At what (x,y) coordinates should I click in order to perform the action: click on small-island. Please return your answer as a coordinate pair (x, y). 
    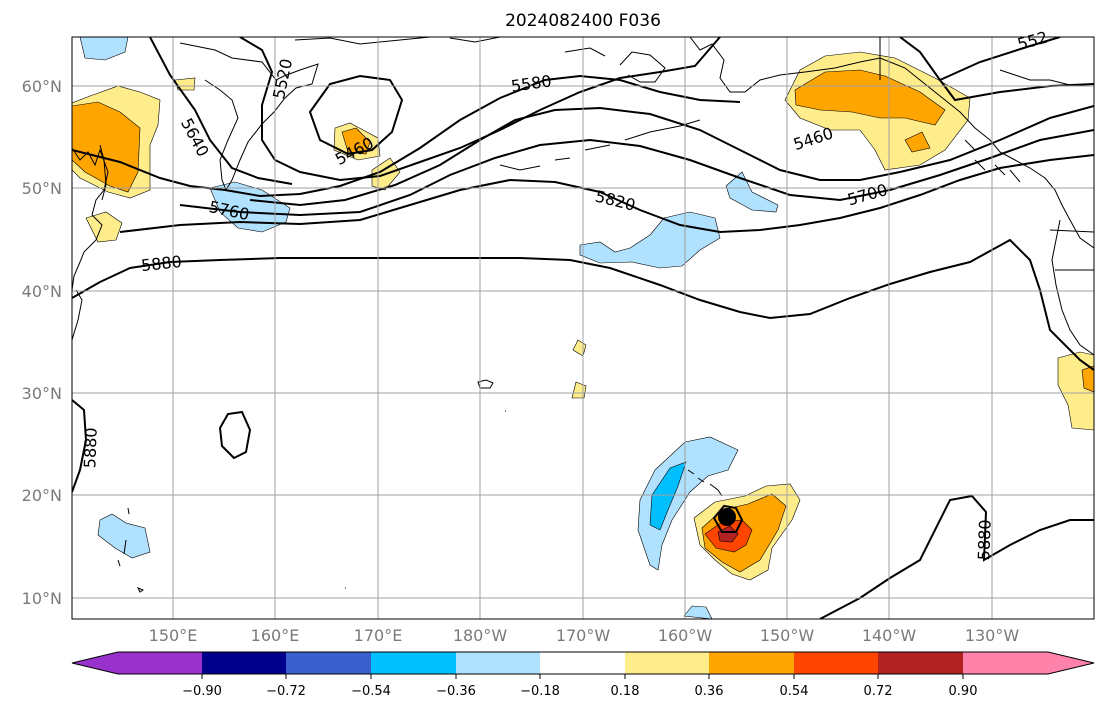
    Looking at the image, I should click on (140, 590).